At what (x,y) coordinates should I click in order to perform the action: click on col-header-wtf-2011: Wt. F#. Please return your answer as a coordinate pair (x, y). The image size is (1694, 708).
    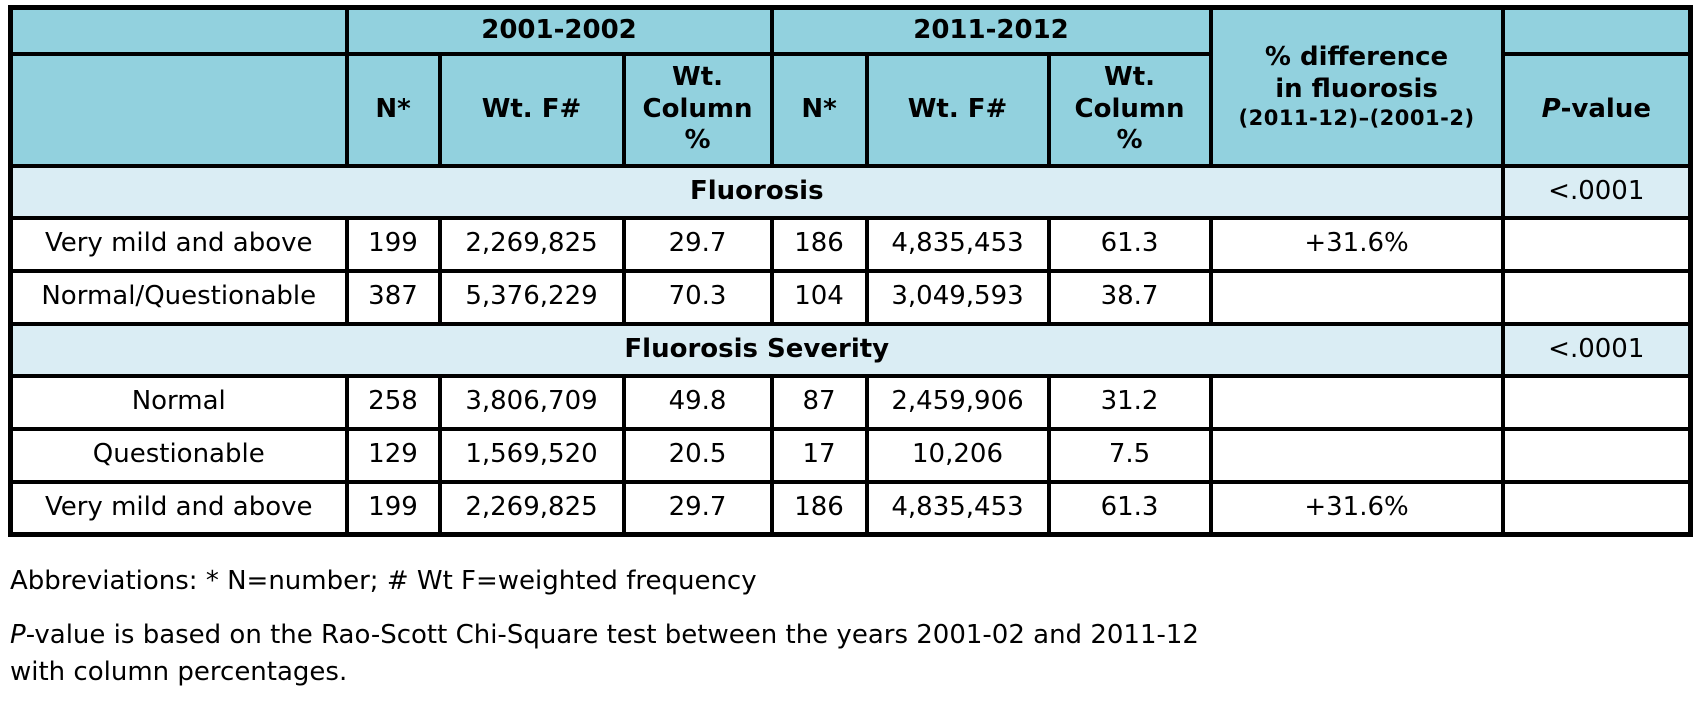
    Looking at the image, I should click on (957, 109).